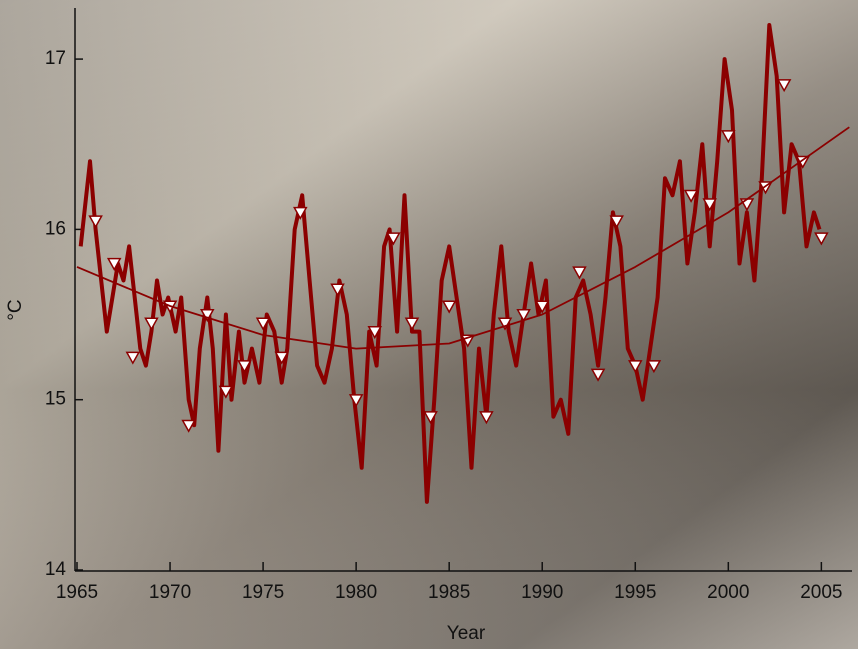 The image size is (858, 654). I want to click on x-tick-label: 1965, so click(77, 592).